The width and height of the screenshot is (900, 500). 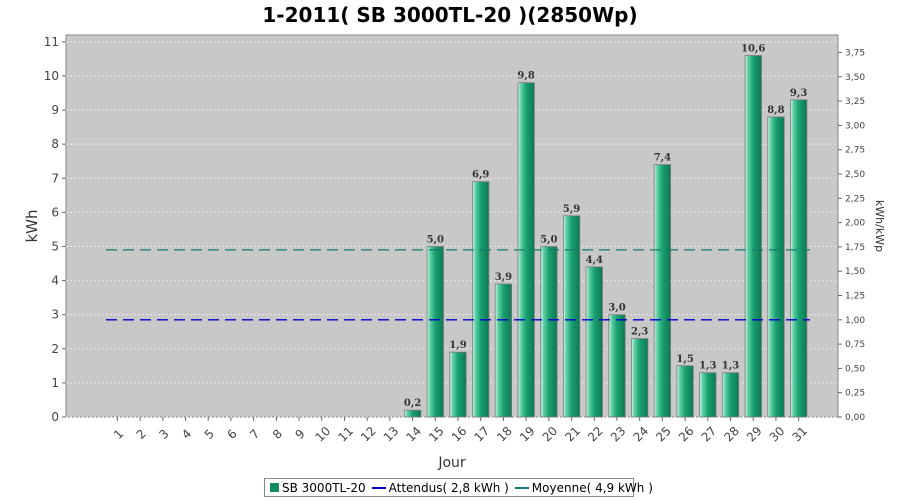 What do you see at coordinates (855, 53) in the screenshot?
I see `y-right-tick-label: 3,75` at bounding box center [855, 53].